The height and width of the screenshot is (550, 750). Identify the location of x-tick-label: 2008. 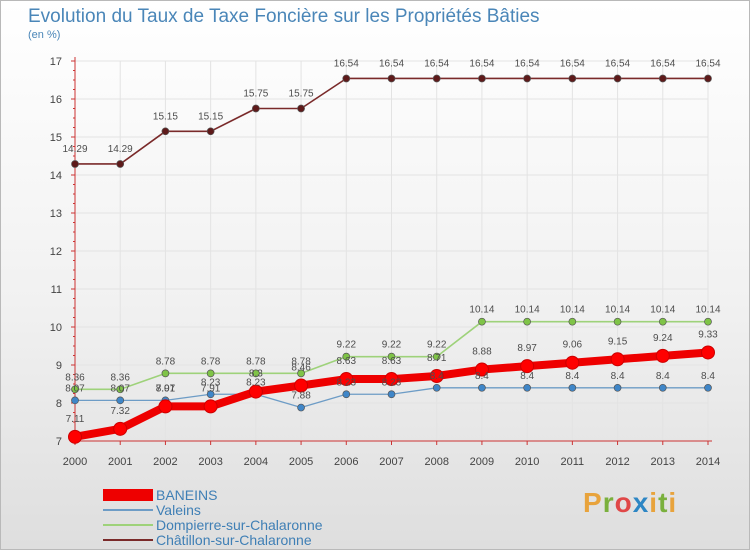
(436, 462).